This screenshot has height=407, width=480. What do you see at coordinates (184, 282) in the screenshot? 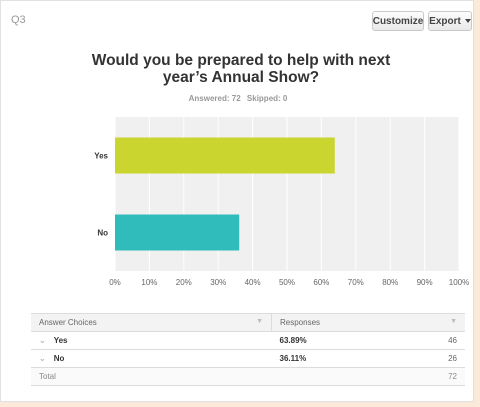
I see `x-tick-label: 20%` at bounding box center [184, 282].